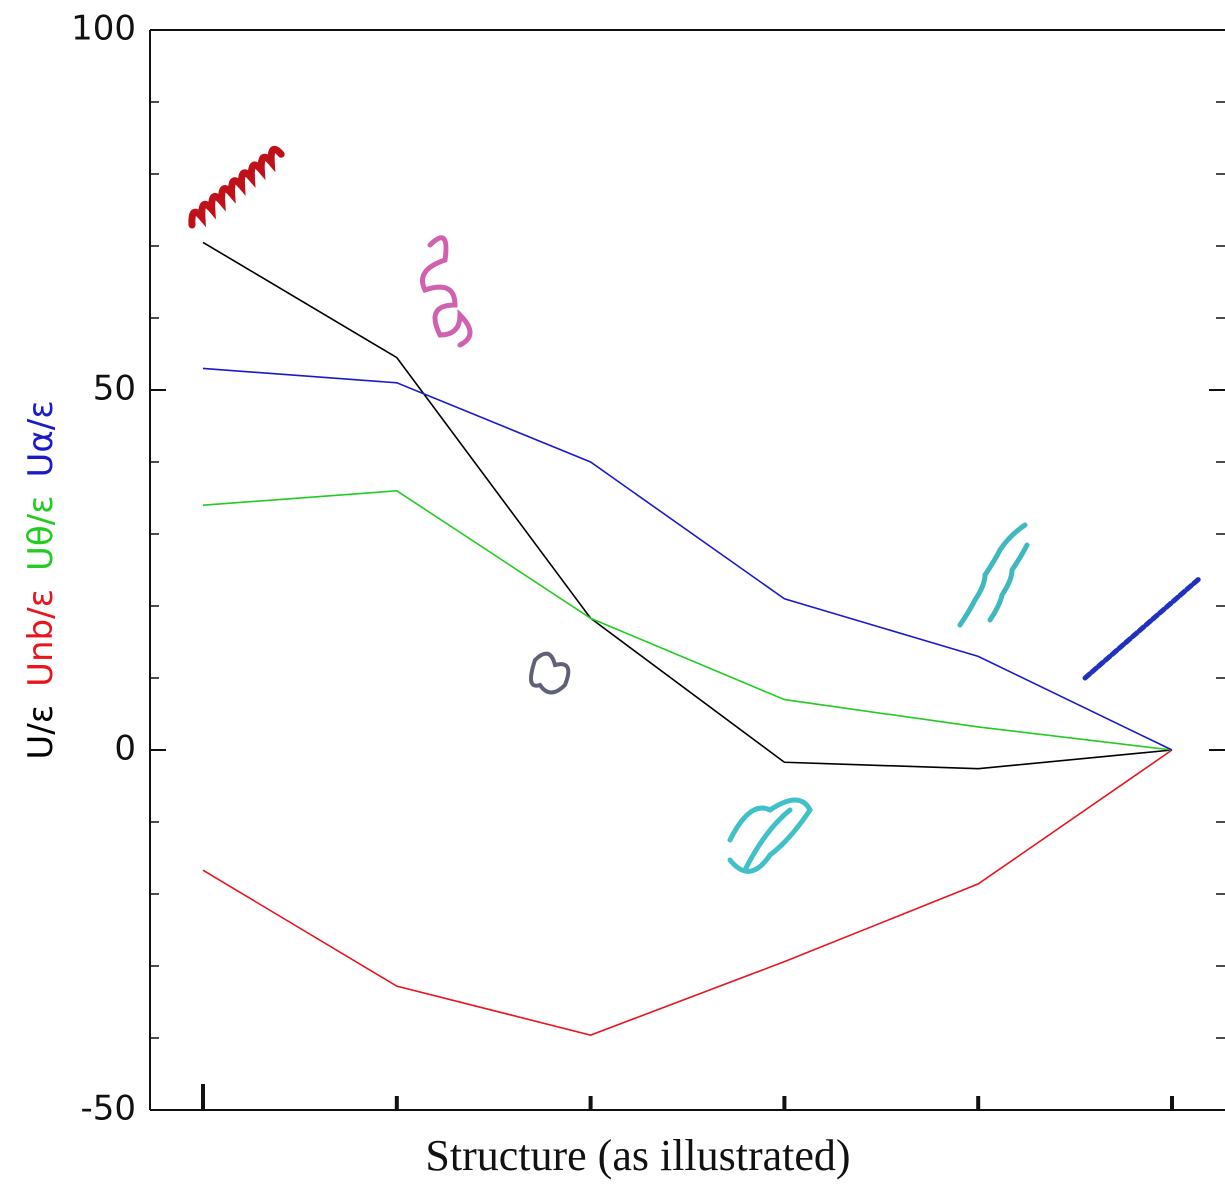 This screenshot has height=1189, width=1225. I want to click on y-label-part: U/ε, so click(41, 732).